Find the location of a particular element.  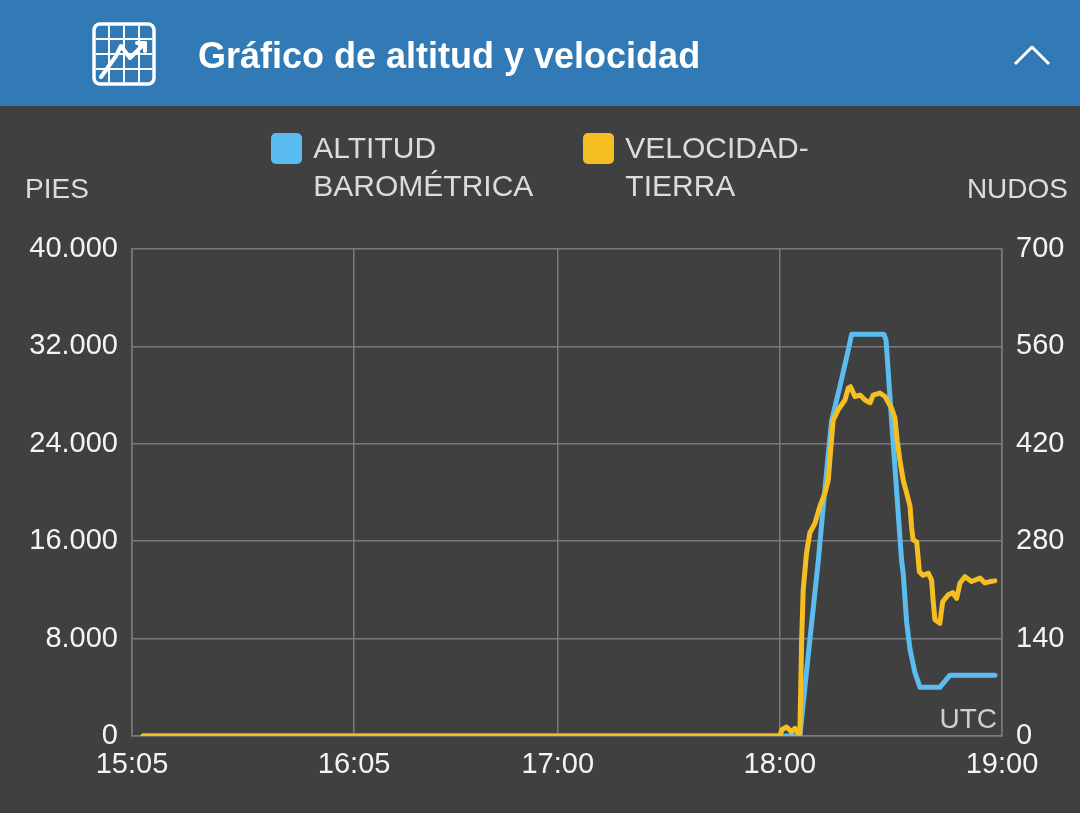

y2-tick-label: 140 is located at coordinates (1040, 636).